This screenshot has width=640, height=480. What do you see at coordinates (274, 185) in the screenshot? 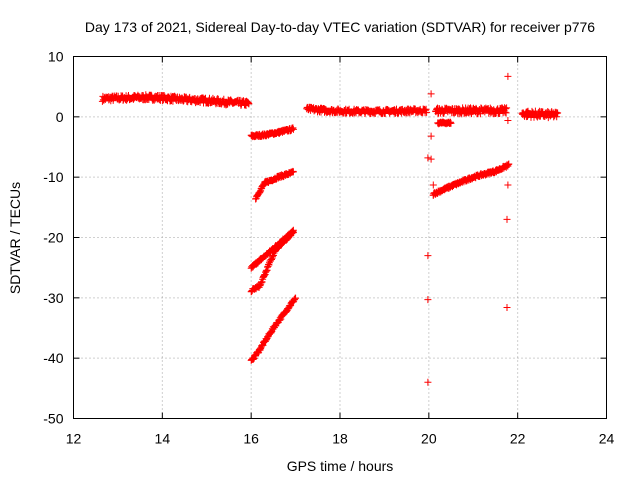
I see `series-arc-b` at bounding box center [274, 185].